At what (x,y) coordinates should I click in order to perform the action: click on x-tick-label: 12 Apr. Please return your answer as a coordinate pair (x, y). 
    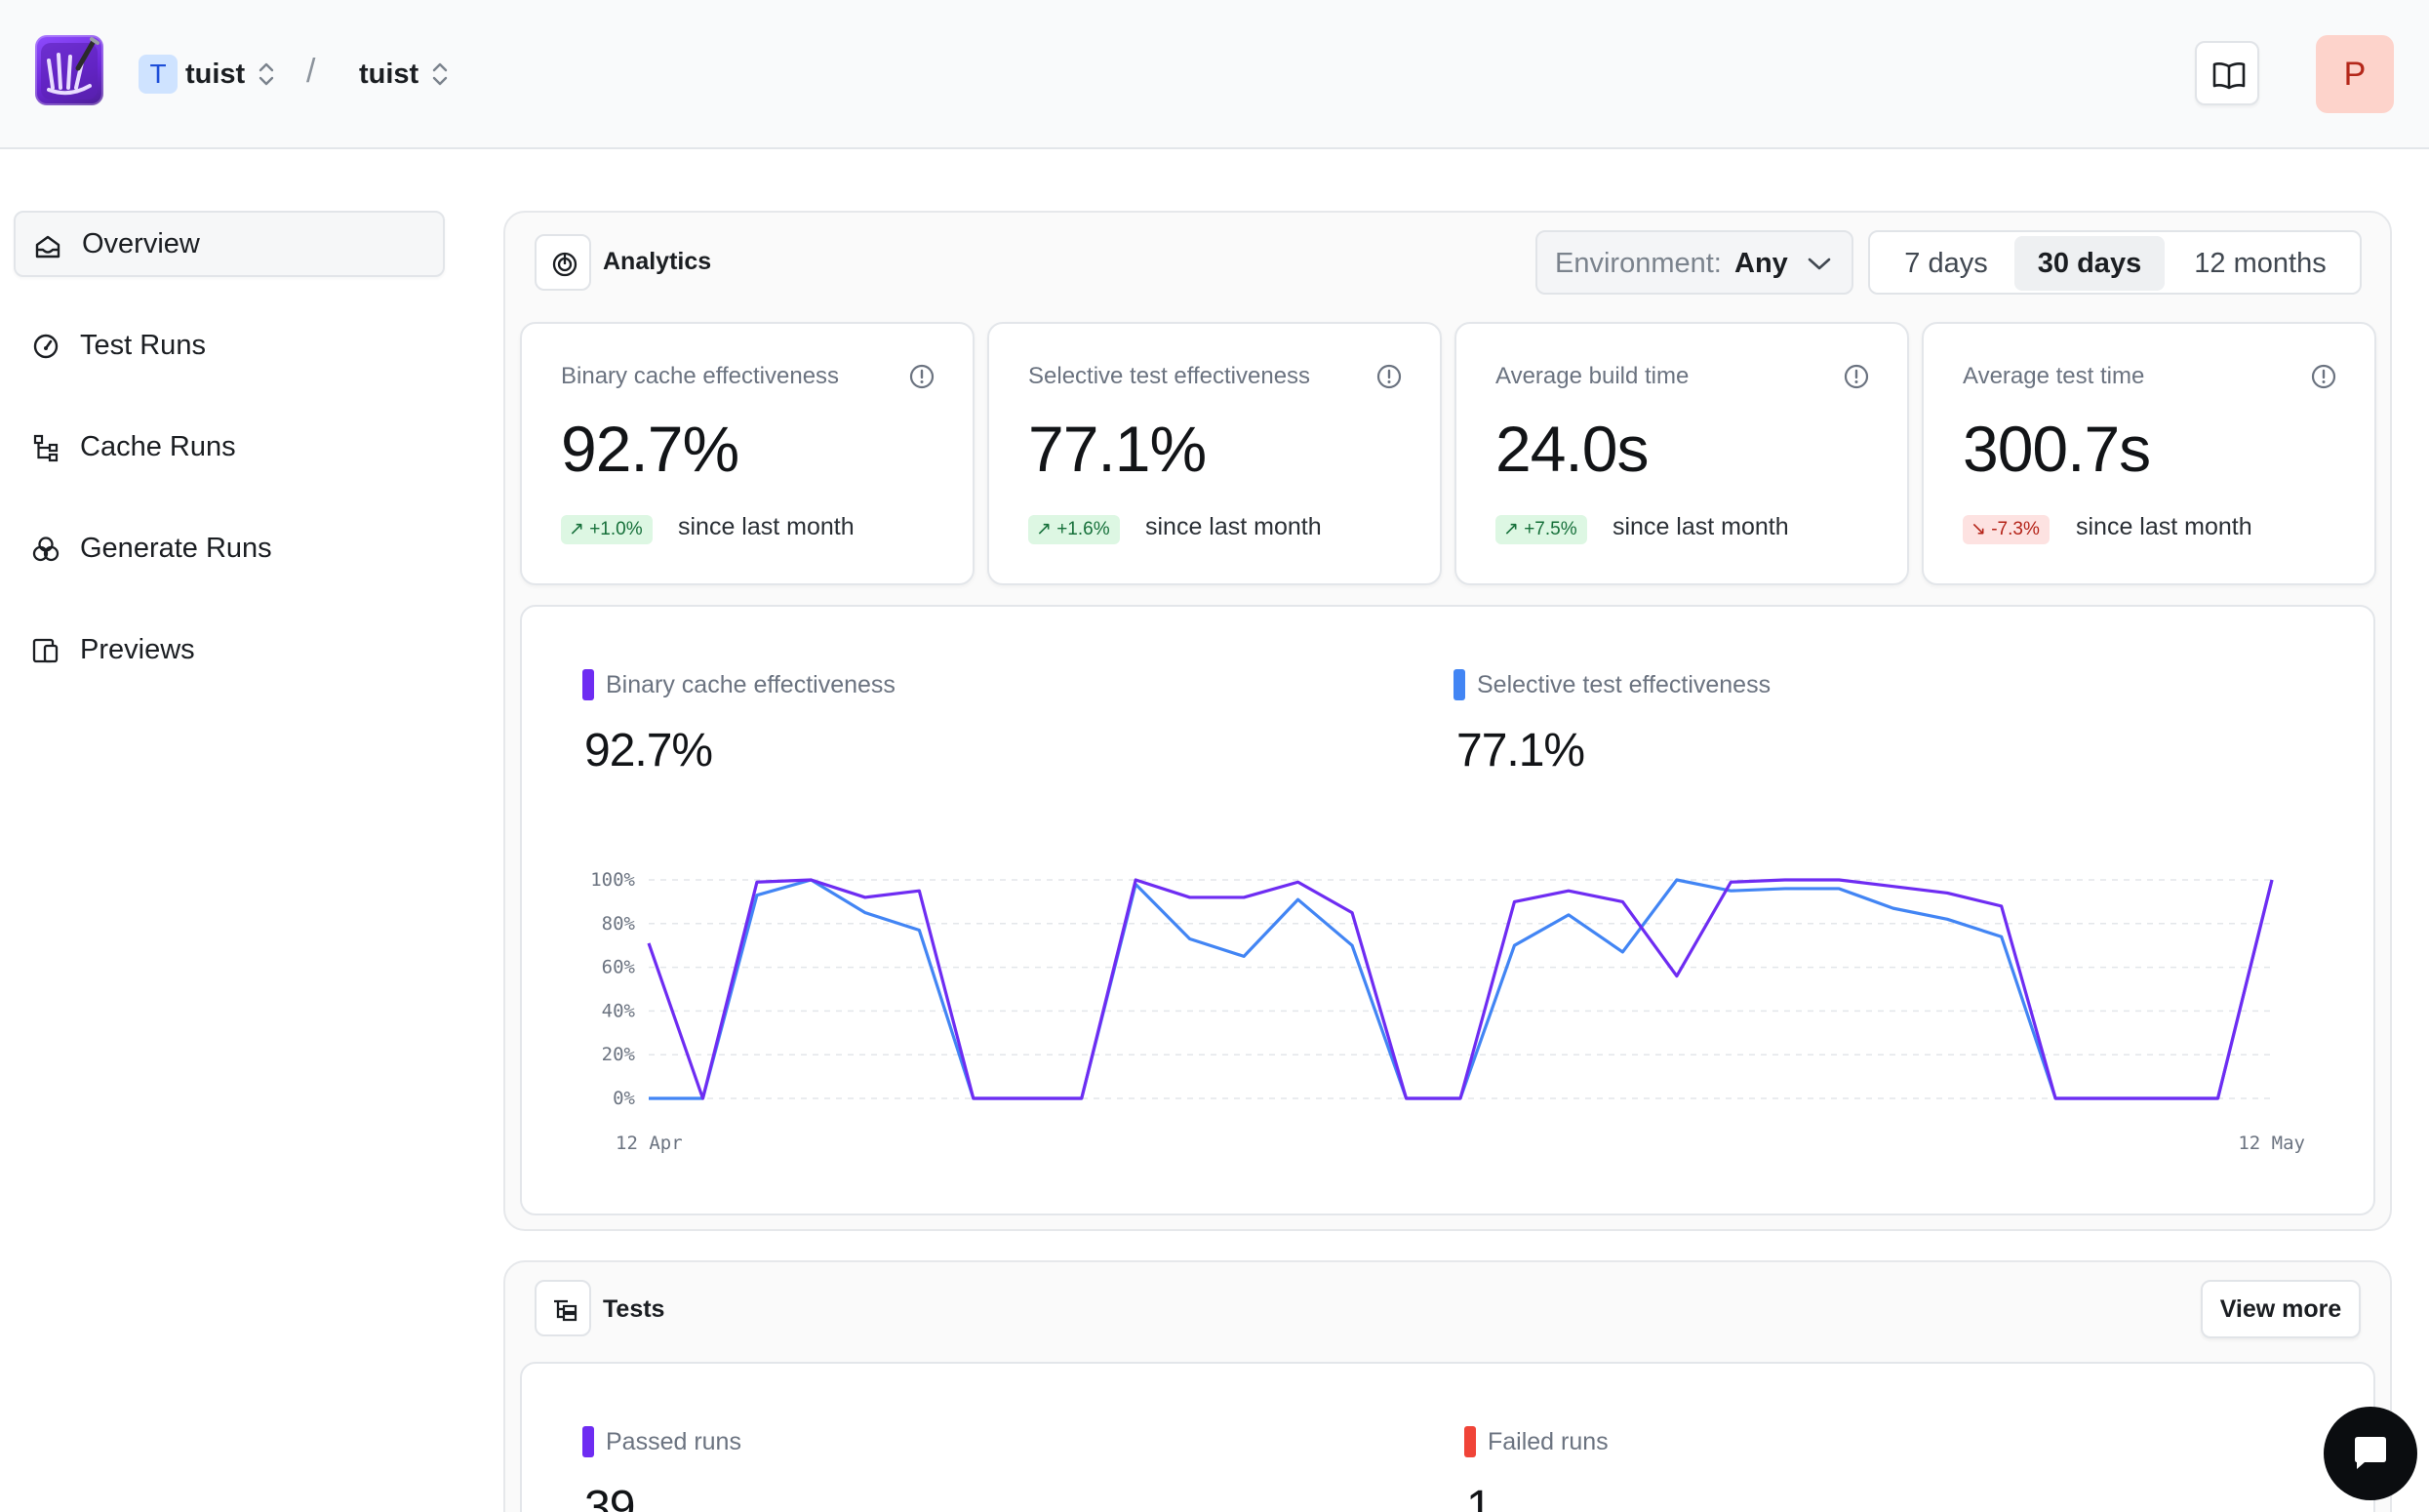
    Looking at the image, I should click on (649, 1143).